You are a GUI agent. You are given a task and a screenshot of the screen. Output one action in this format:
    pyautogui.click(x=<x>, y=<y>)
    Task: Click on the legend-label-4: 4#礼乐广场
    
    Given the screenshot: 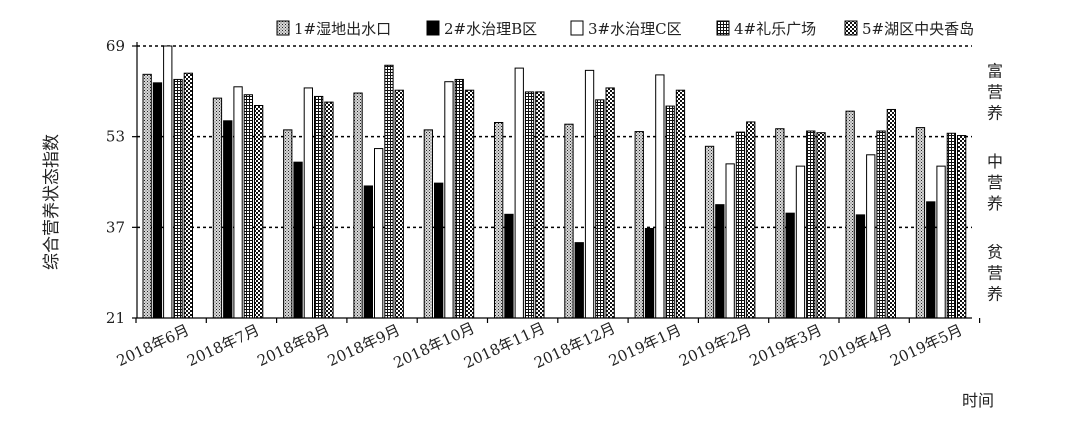 What is the action you would take?
    pyautogui.click(x=775, y=29)
    